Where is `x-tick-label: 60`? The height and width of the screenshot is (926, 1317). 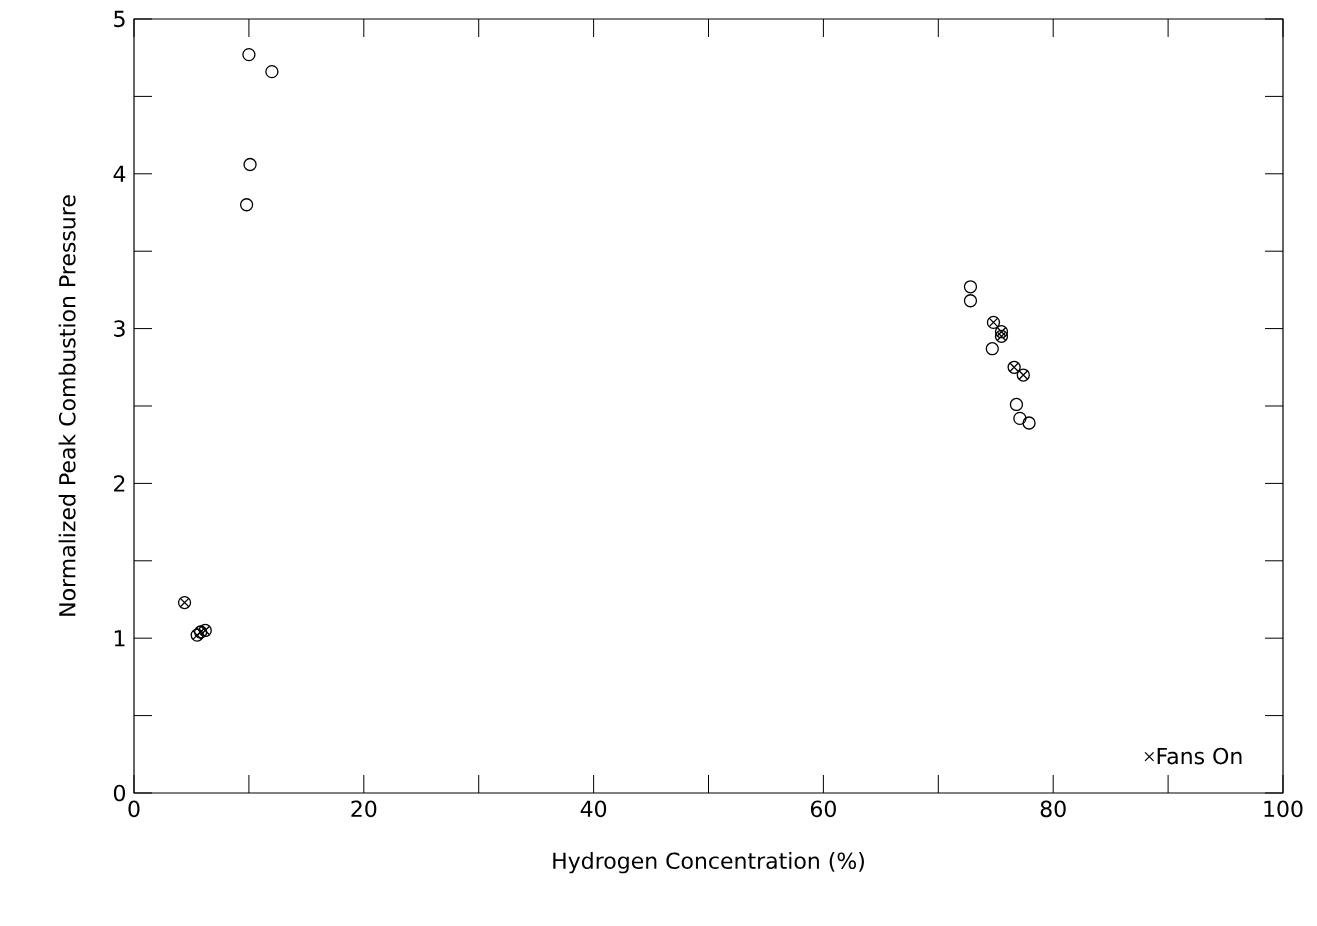 x-tick-label: 60 is located at coordinates (823, 809).